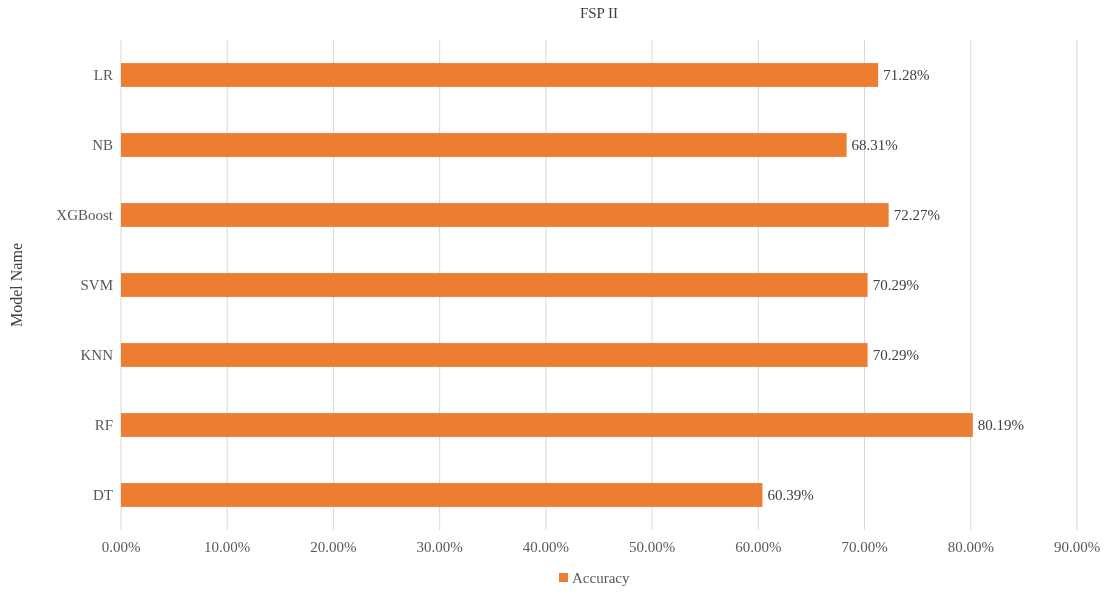  I want to click on x-tick-label: 50.00%, so click(652, 547).